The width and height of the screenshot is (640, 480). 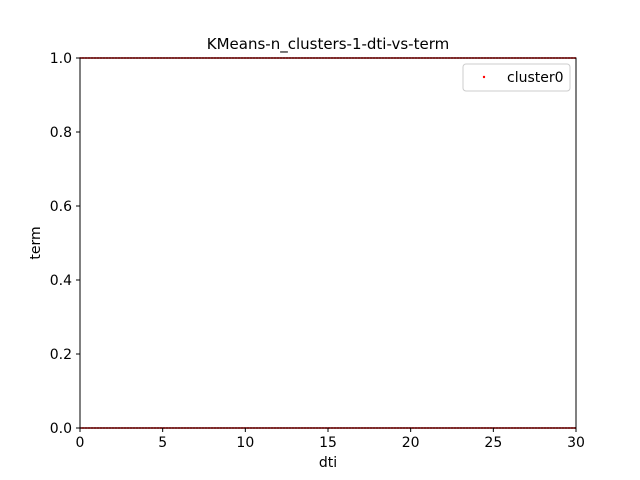 I want to click on legend-box, so click(x=516, y=77).